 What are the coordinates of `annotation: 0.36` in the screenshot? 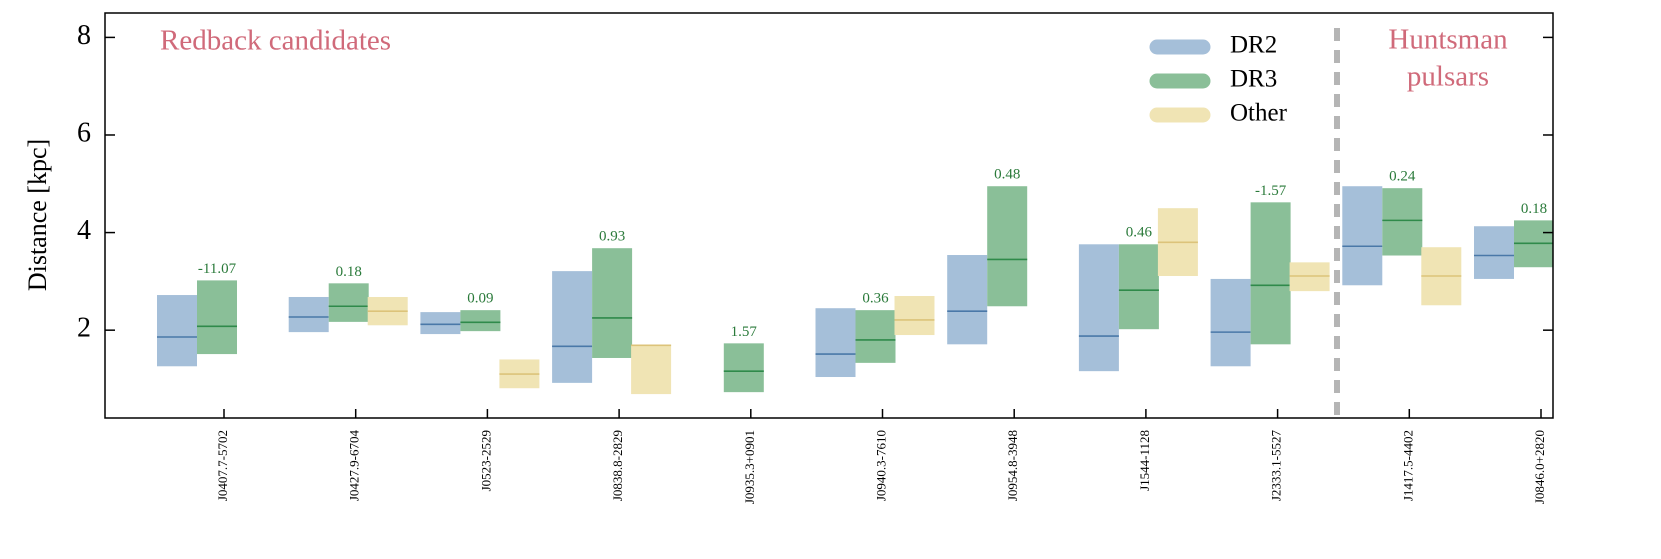 It's located at (875, 299).